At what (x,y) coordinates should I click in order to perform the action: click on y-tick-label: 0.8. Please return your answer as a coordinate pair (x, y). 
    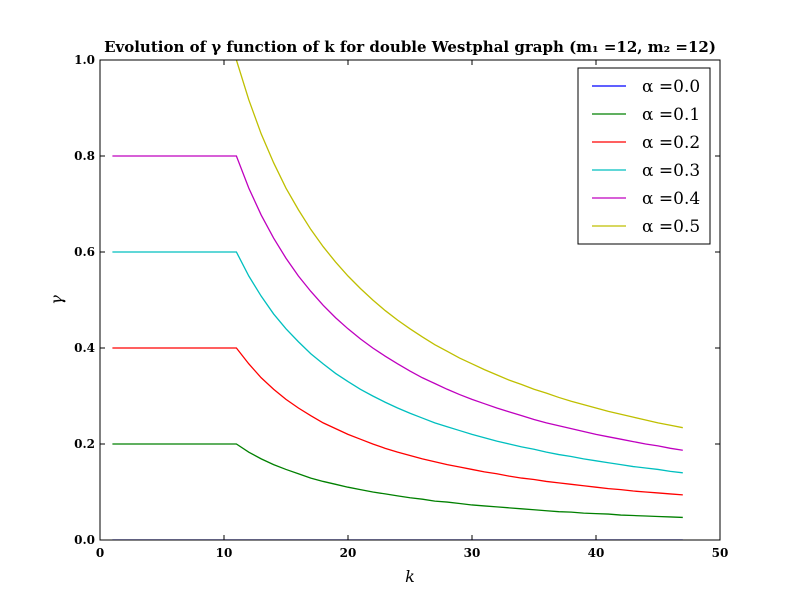
    Looking at the image, I should click on (84, 156).